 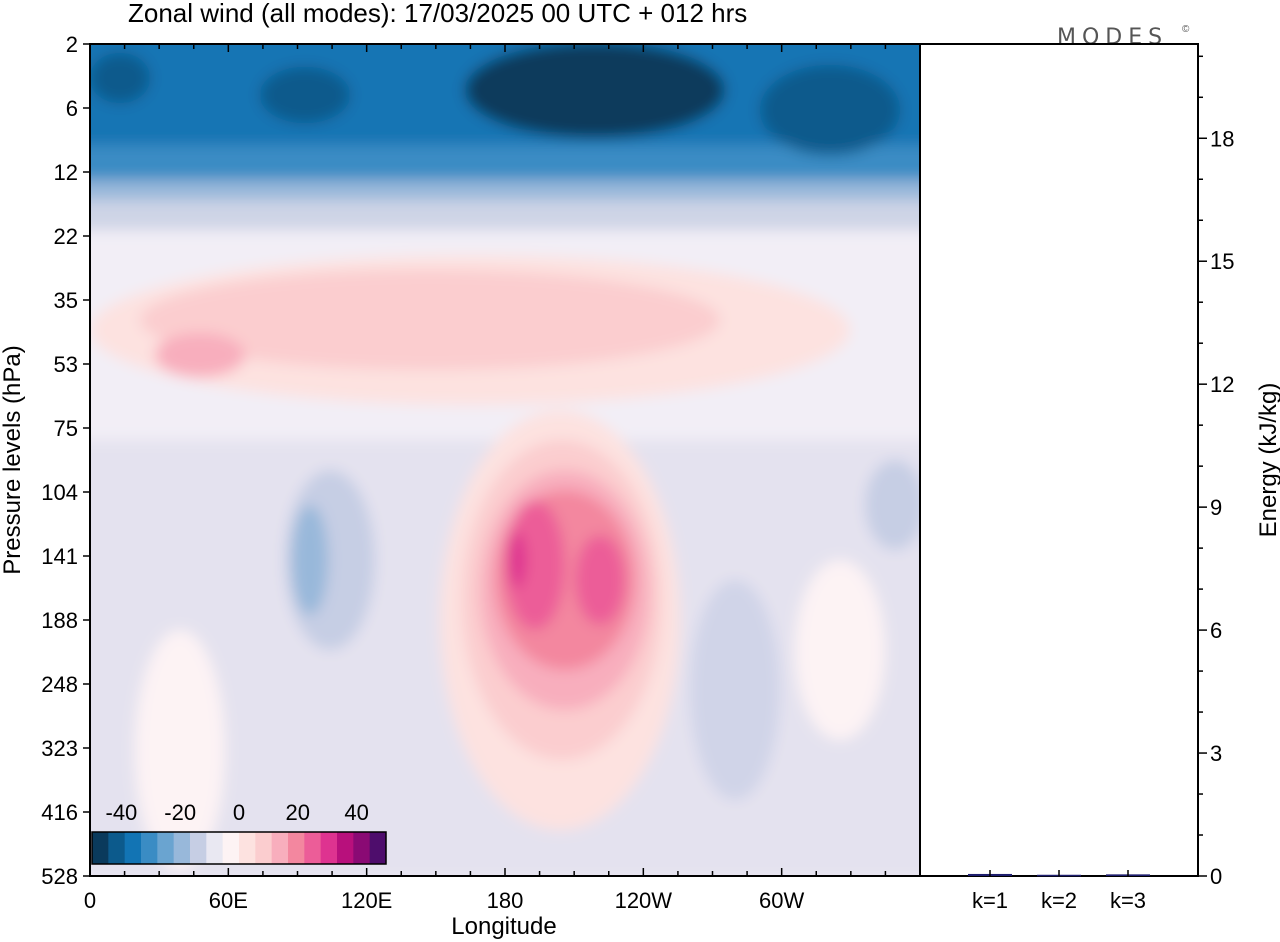 I want to click on energy-tick-label: 12, so click(x=1222, y=384).